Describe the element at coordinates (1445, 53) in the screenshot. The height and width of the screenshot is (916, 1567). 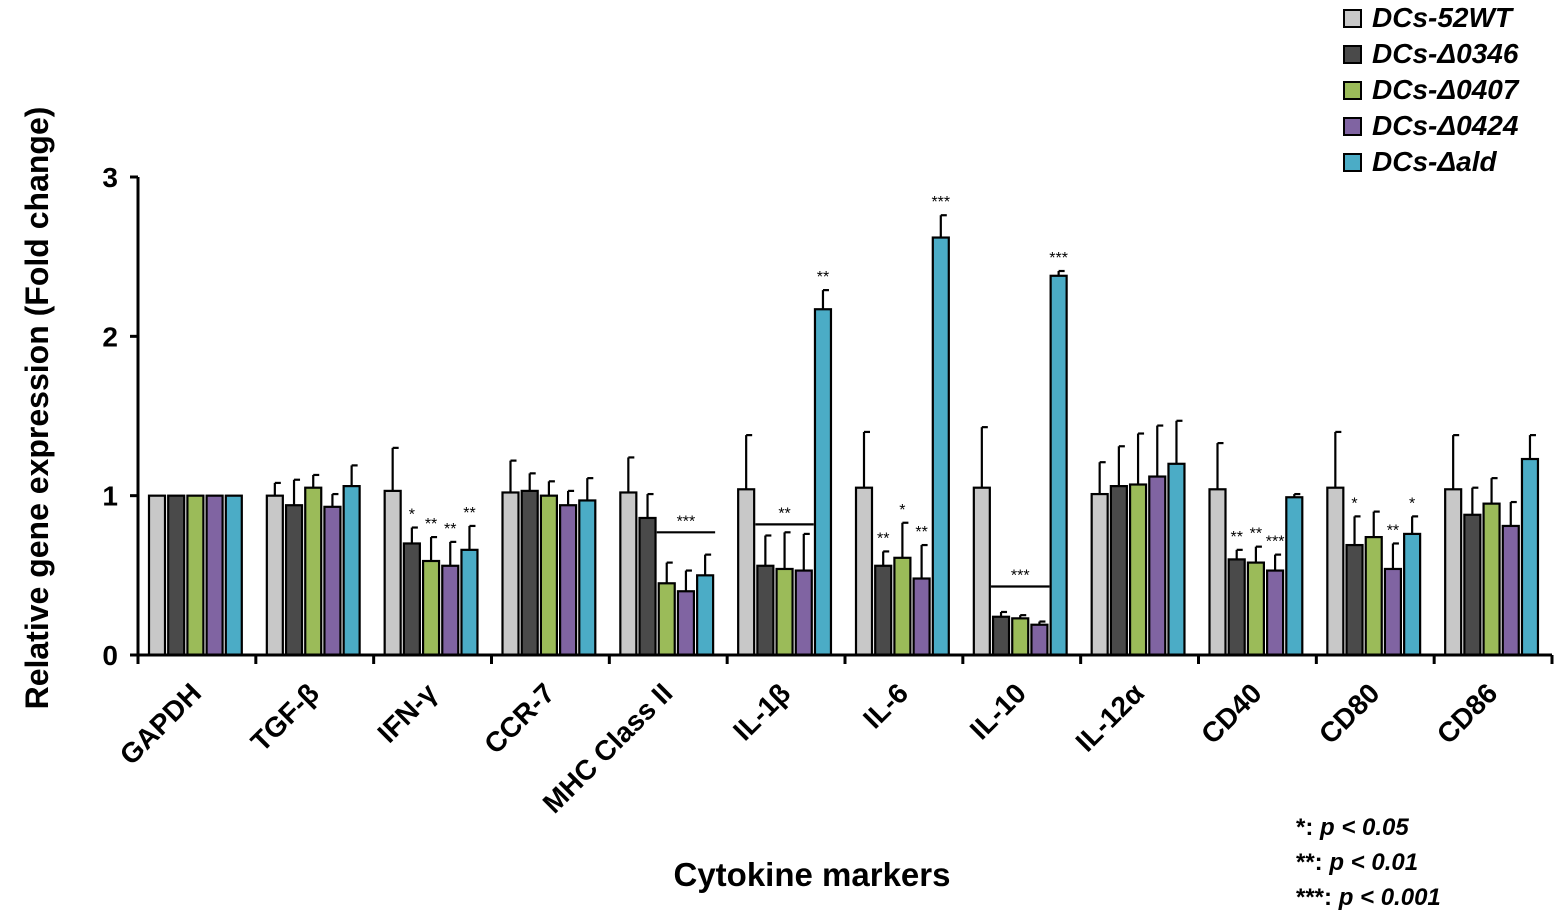
I see `legend-label-DCs-Δ0346: DCs-Δ0346` at that location.